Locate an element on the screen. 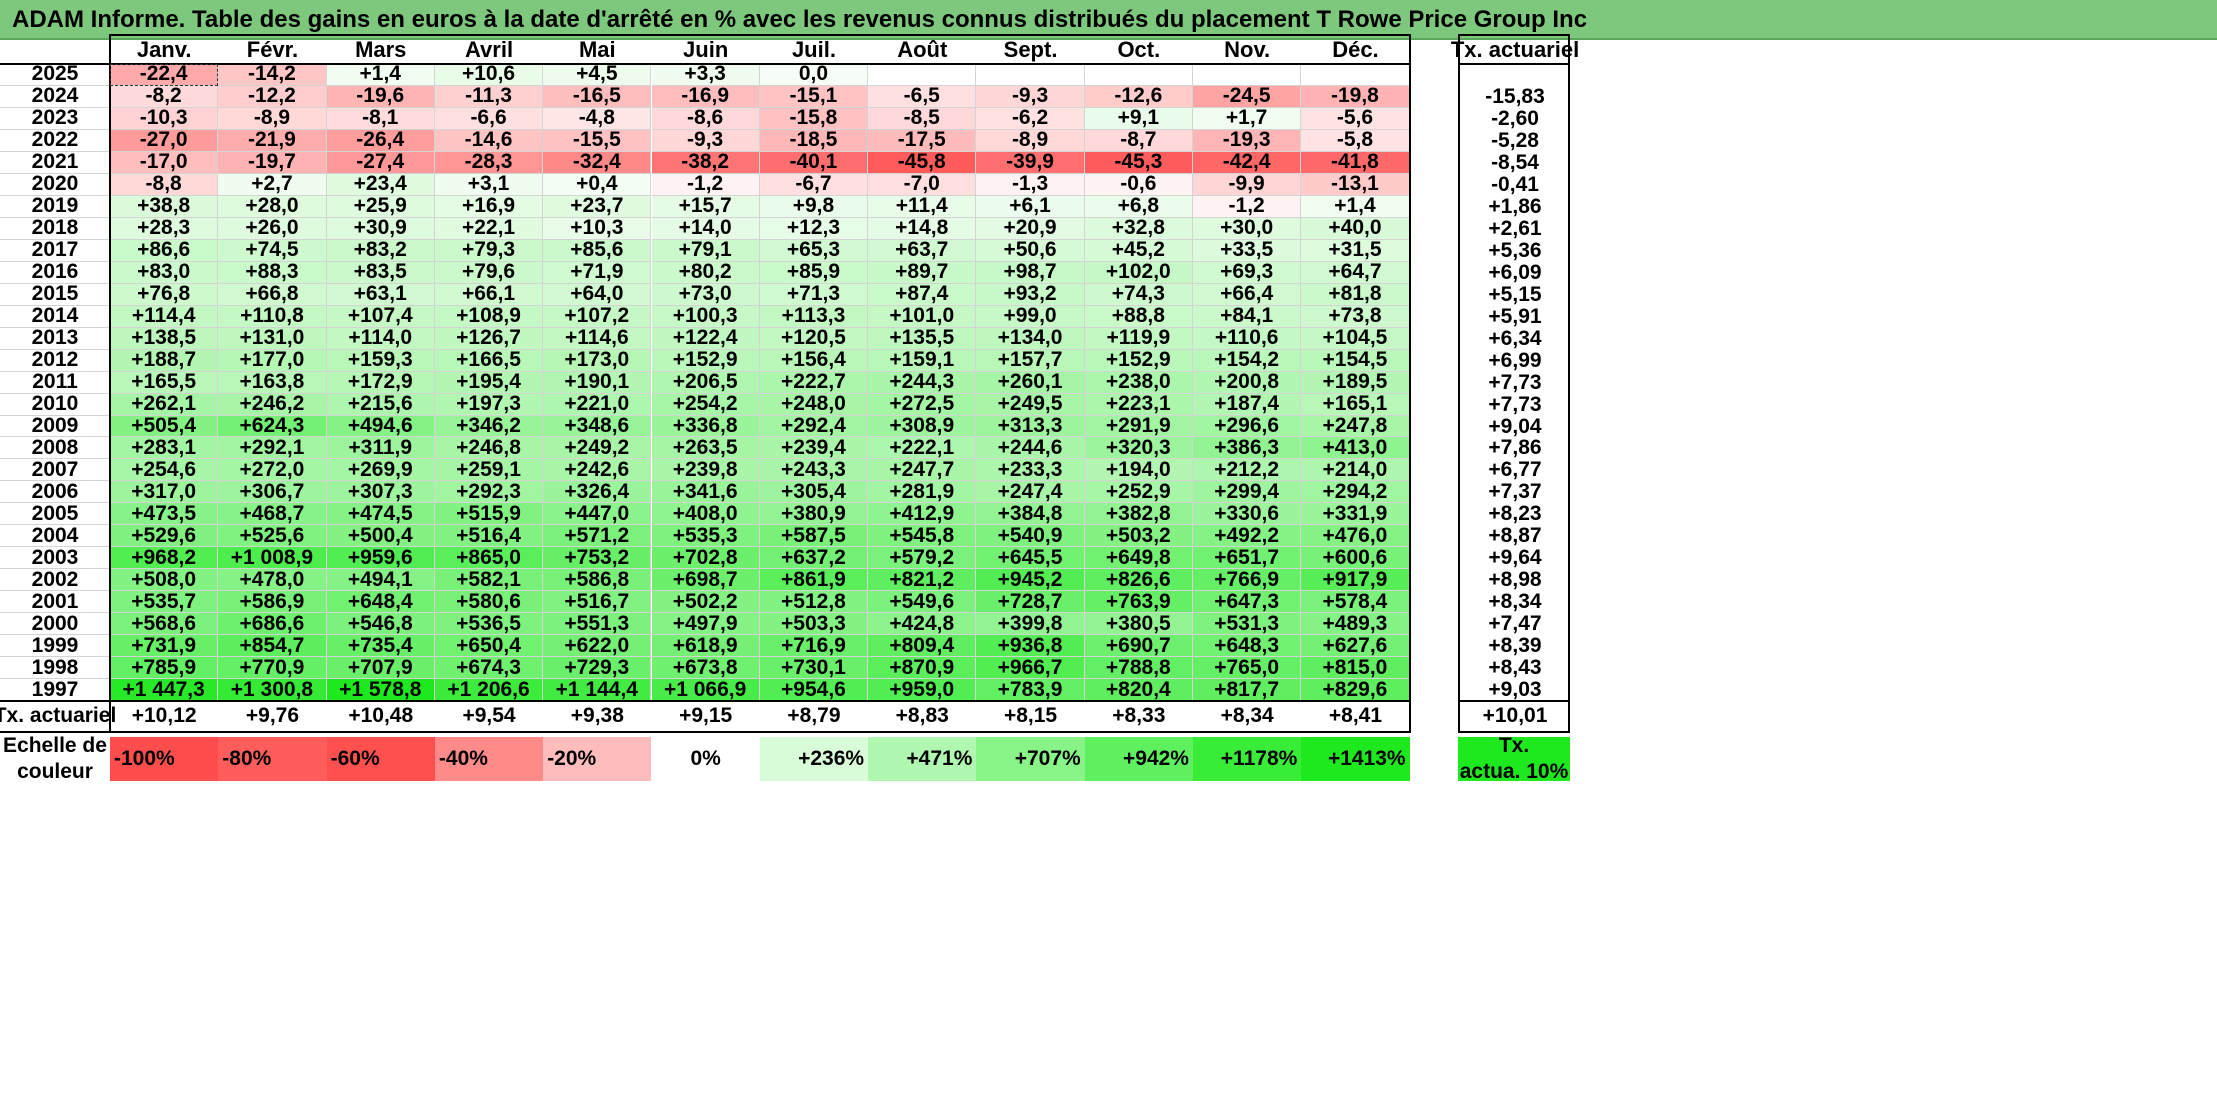  table-cell: -8,2 is located at coordinates (164, 96).